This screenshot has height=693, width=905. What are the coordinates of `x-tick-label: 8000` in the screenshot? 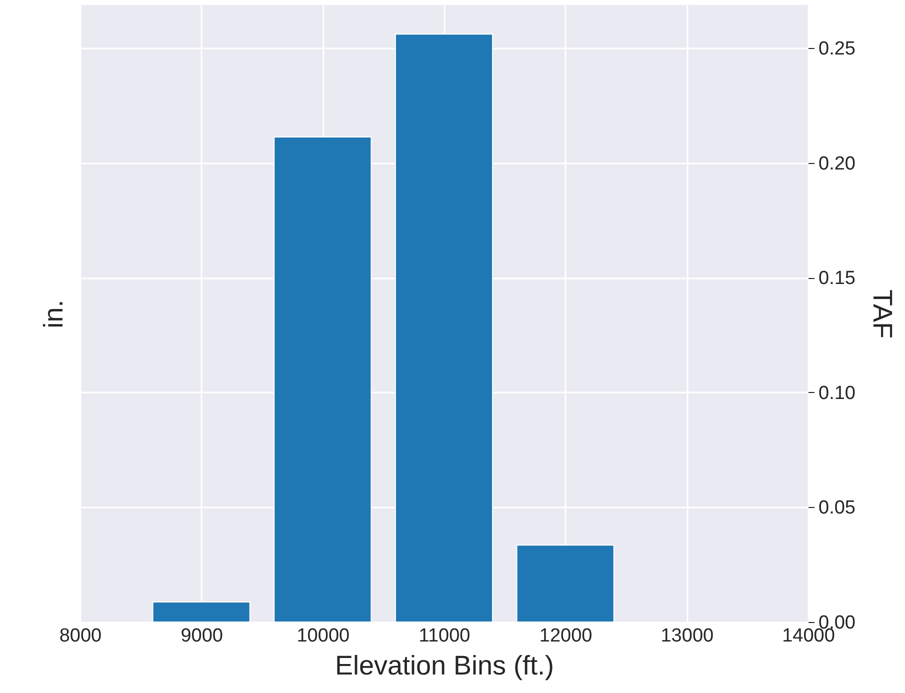 It's located at (80, 636).